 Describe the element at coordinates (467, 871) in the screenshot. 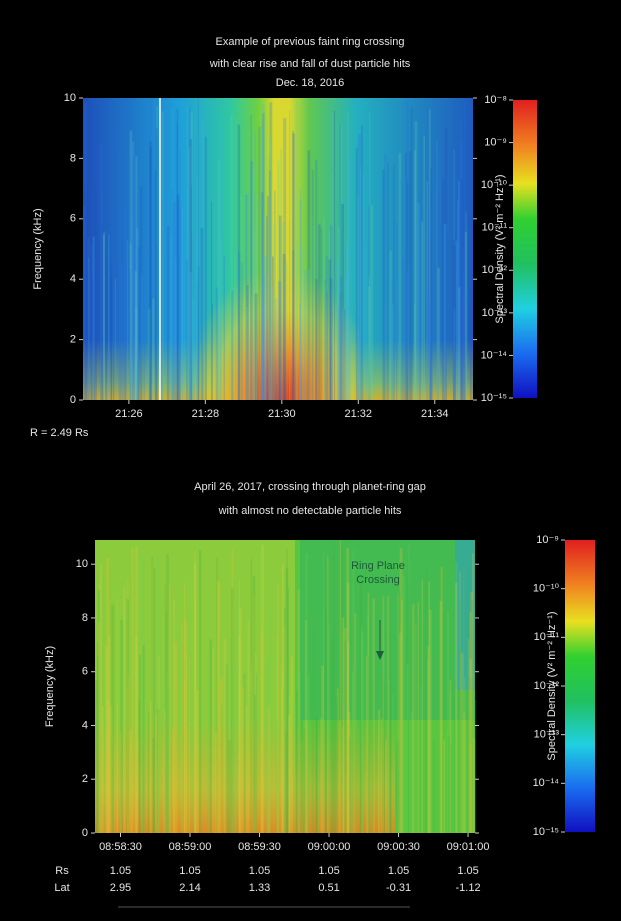

I see `table-cell: 1.05` at that location.